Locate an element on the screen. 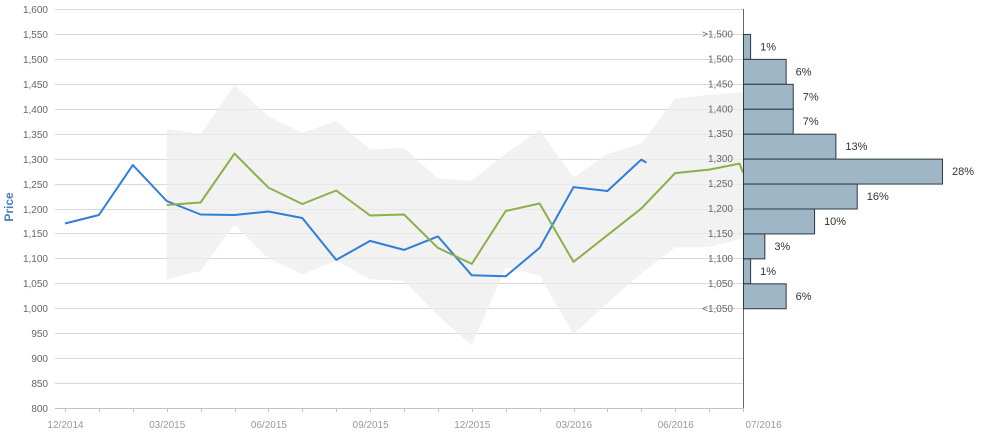 This screenshot has height=433, width=982. x-tick-label: 03/2015 is located at coordinates (167, 425).